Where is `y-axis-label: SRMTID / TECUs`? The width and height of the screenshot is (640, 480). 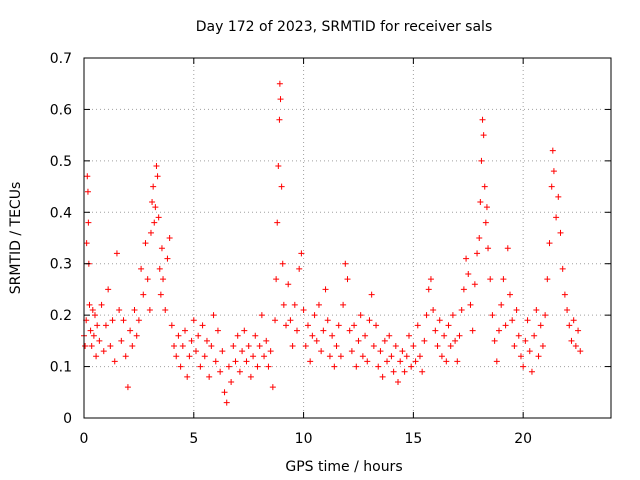
y-axis-label: SRMTID / TECUs is located at coordinates (16, 238).